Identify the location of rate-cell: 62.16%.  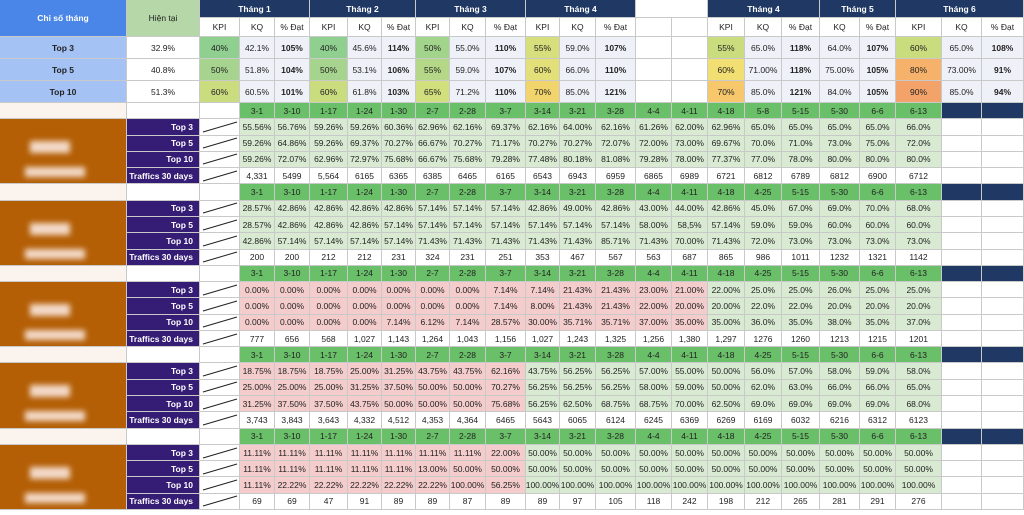
(543, 127).